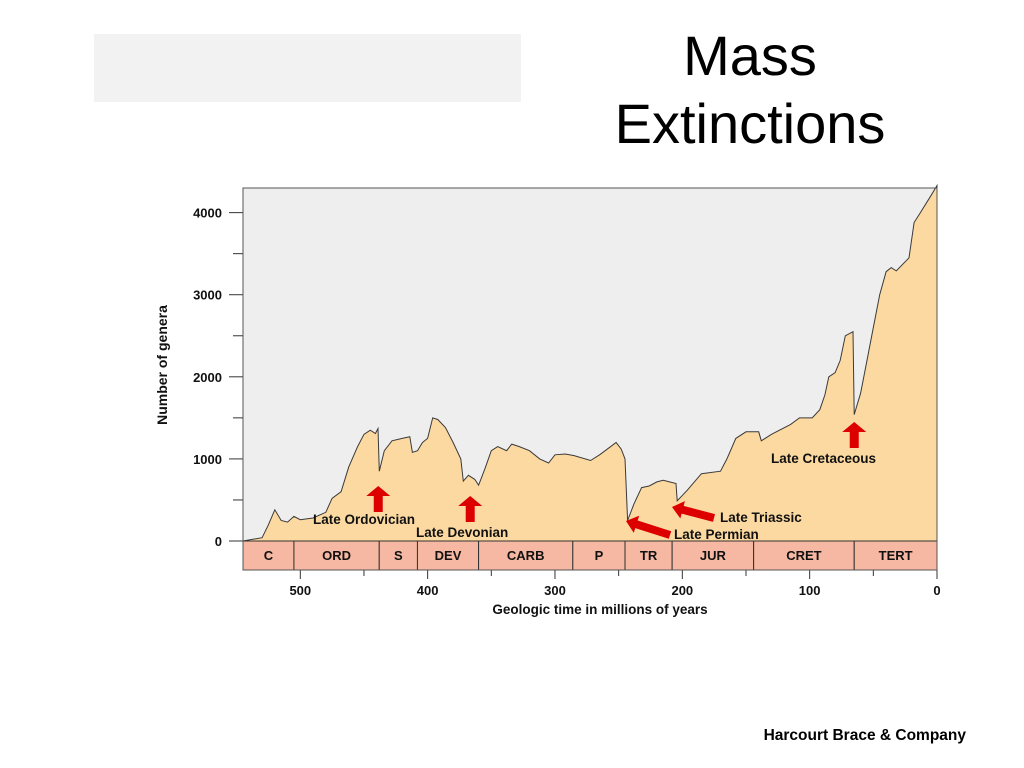 The height and width of the screenshot is (768, 1024). Describe the element at coordinates (823, 458) in the screenshot. I see `extinction-label: Late Cretaceous` at that location.